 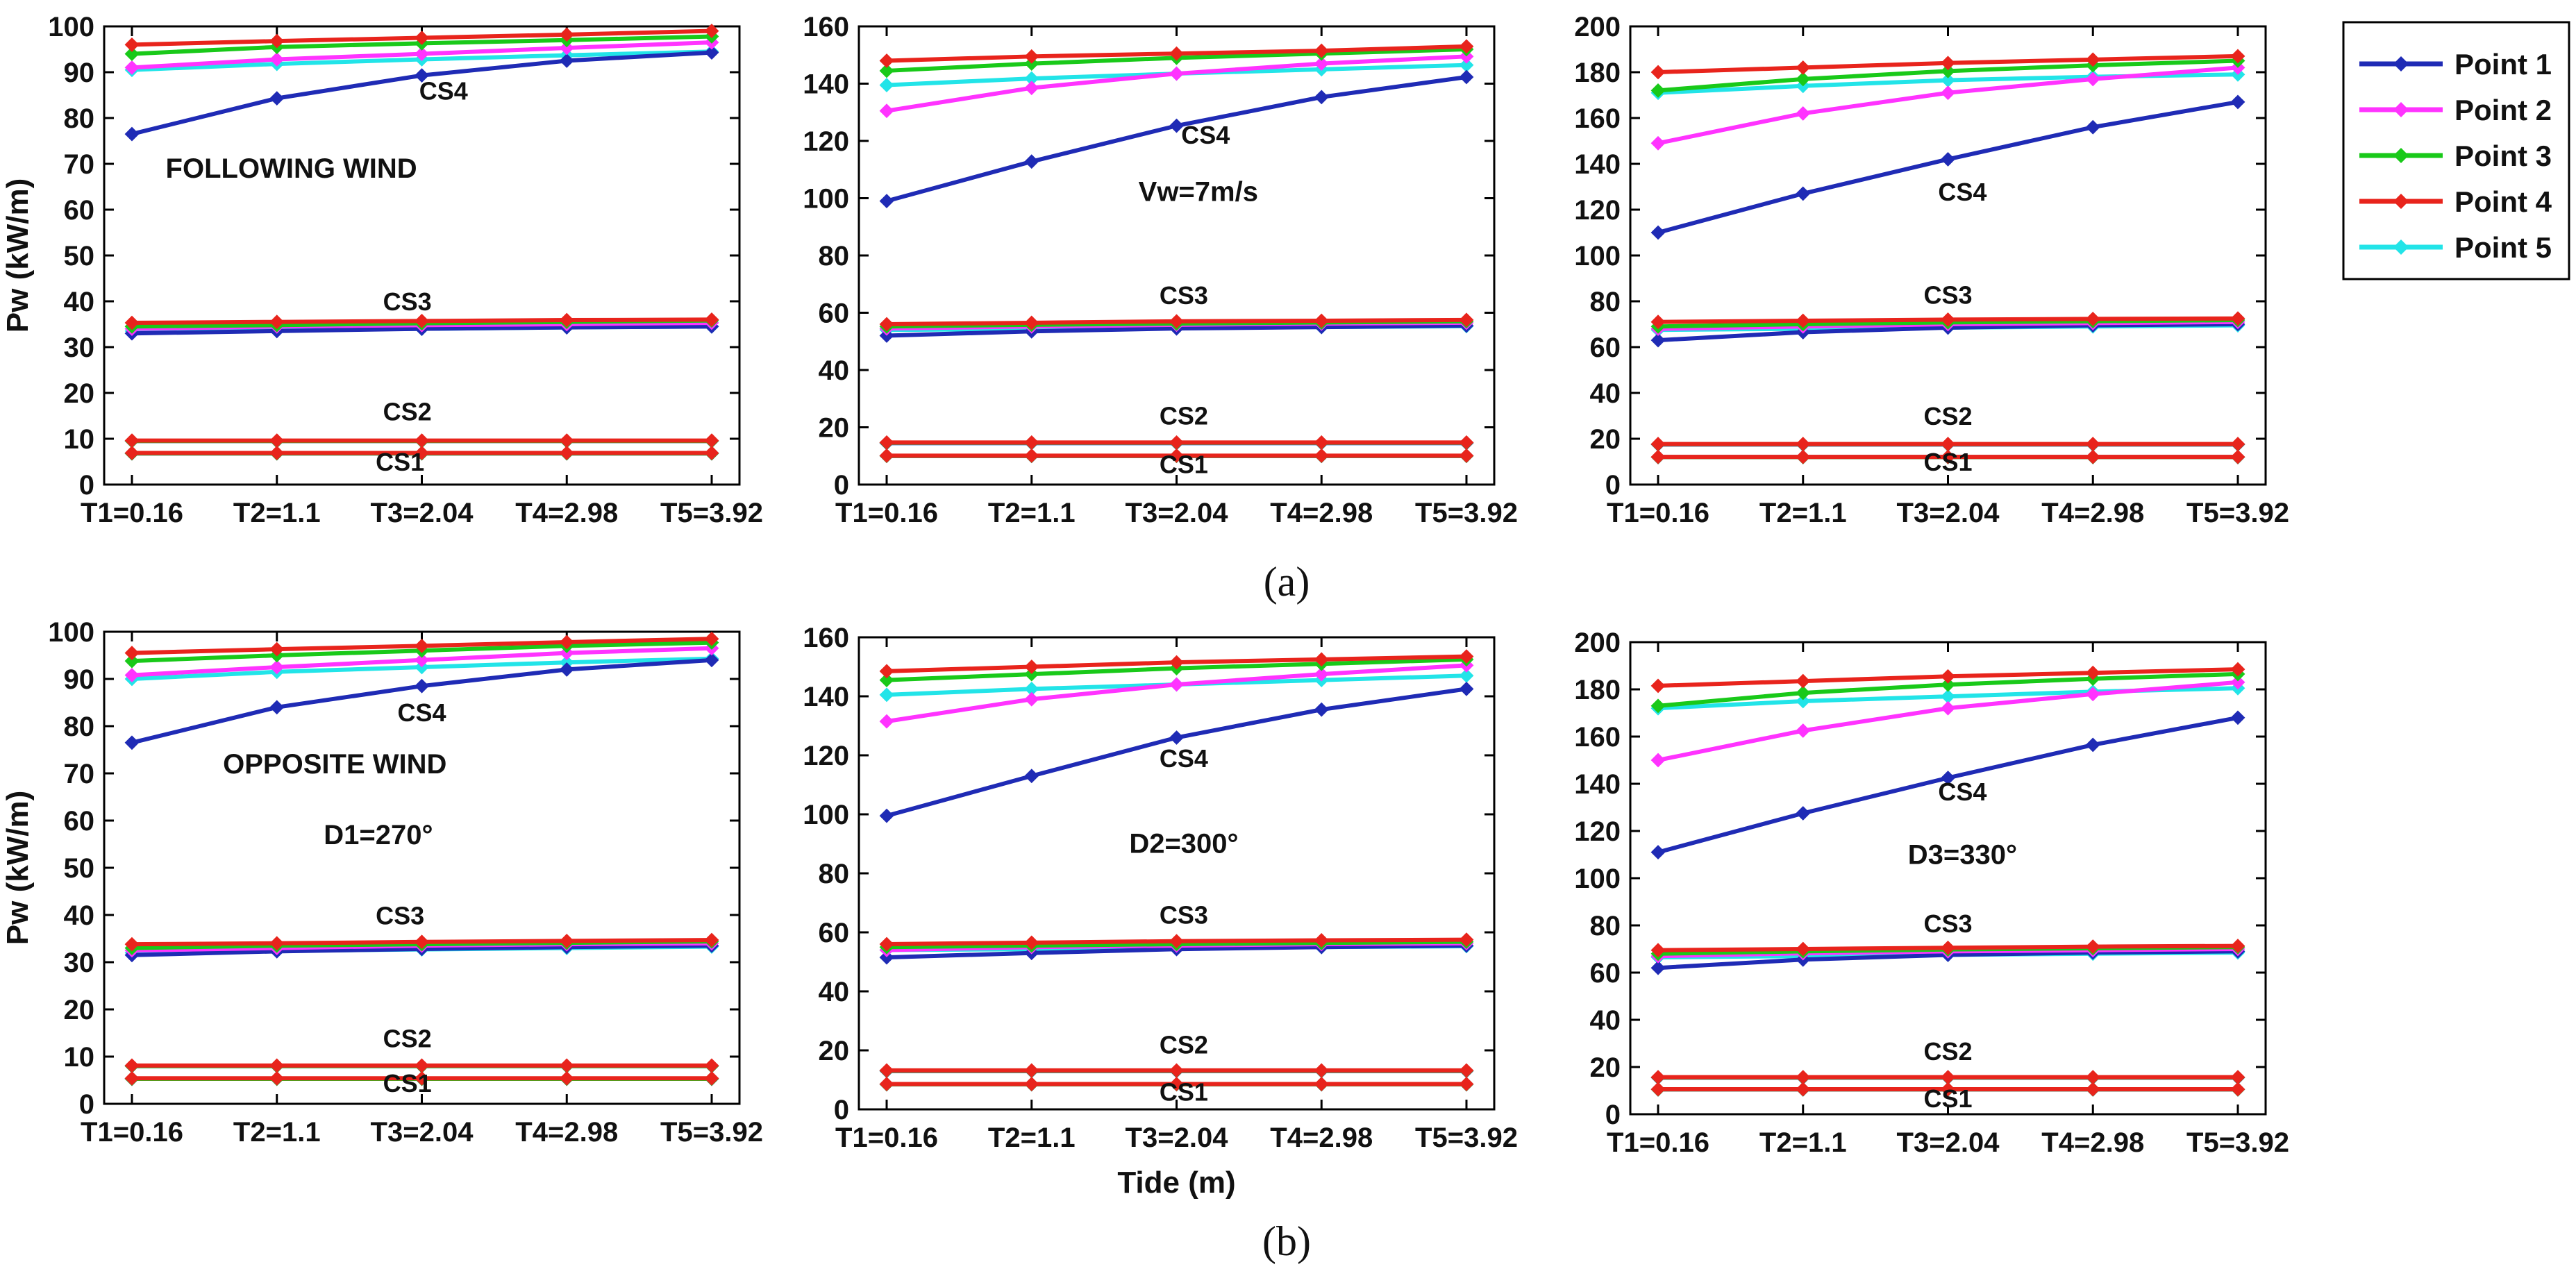 I want to click on annotation-cs3: CS3, so click(x=400, y=916).